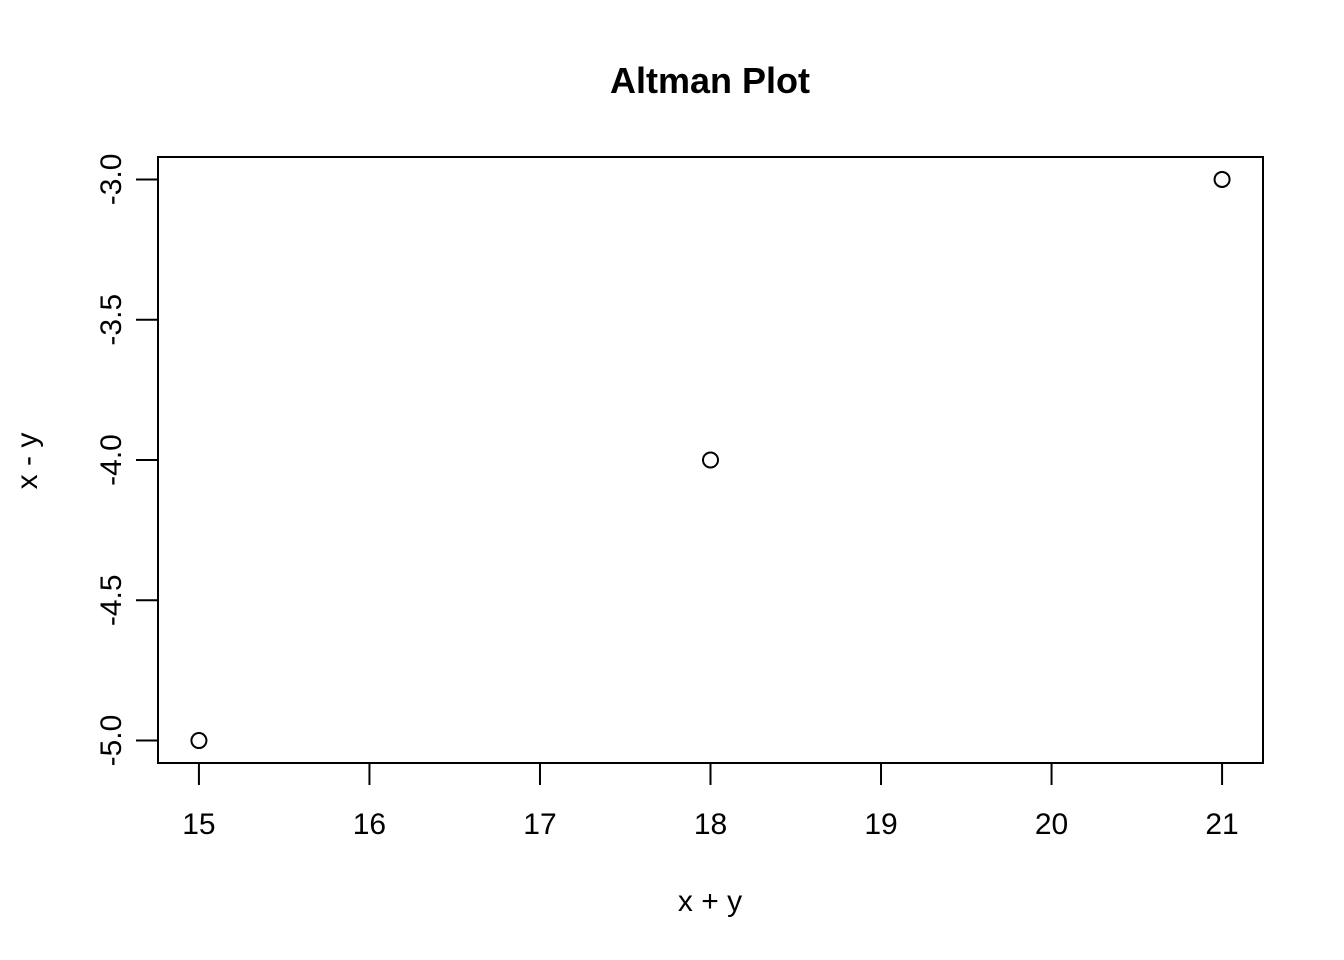 This screenshot has width=1344, height=960. What do you see at coordinates (710, 901) in the screenshot?
I see `x-axis-label: x + y` at bounding box center [710, 901].